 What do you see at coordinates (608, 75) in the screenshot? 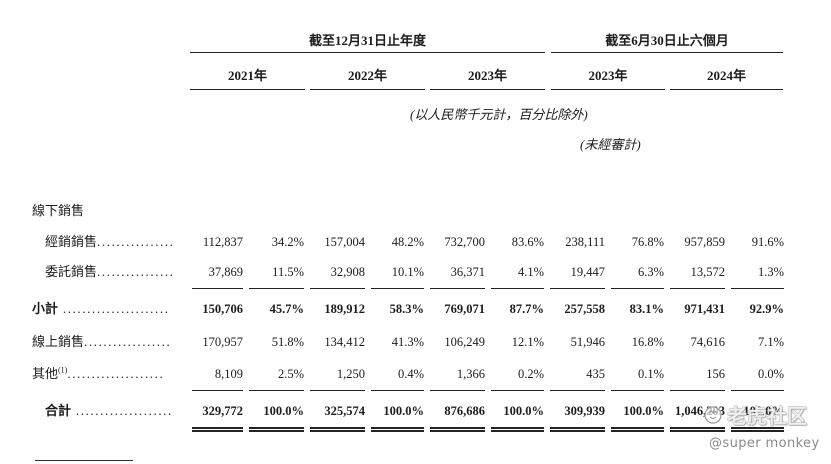
I see `year-header: 2023年` at bounding box center [608, 75].